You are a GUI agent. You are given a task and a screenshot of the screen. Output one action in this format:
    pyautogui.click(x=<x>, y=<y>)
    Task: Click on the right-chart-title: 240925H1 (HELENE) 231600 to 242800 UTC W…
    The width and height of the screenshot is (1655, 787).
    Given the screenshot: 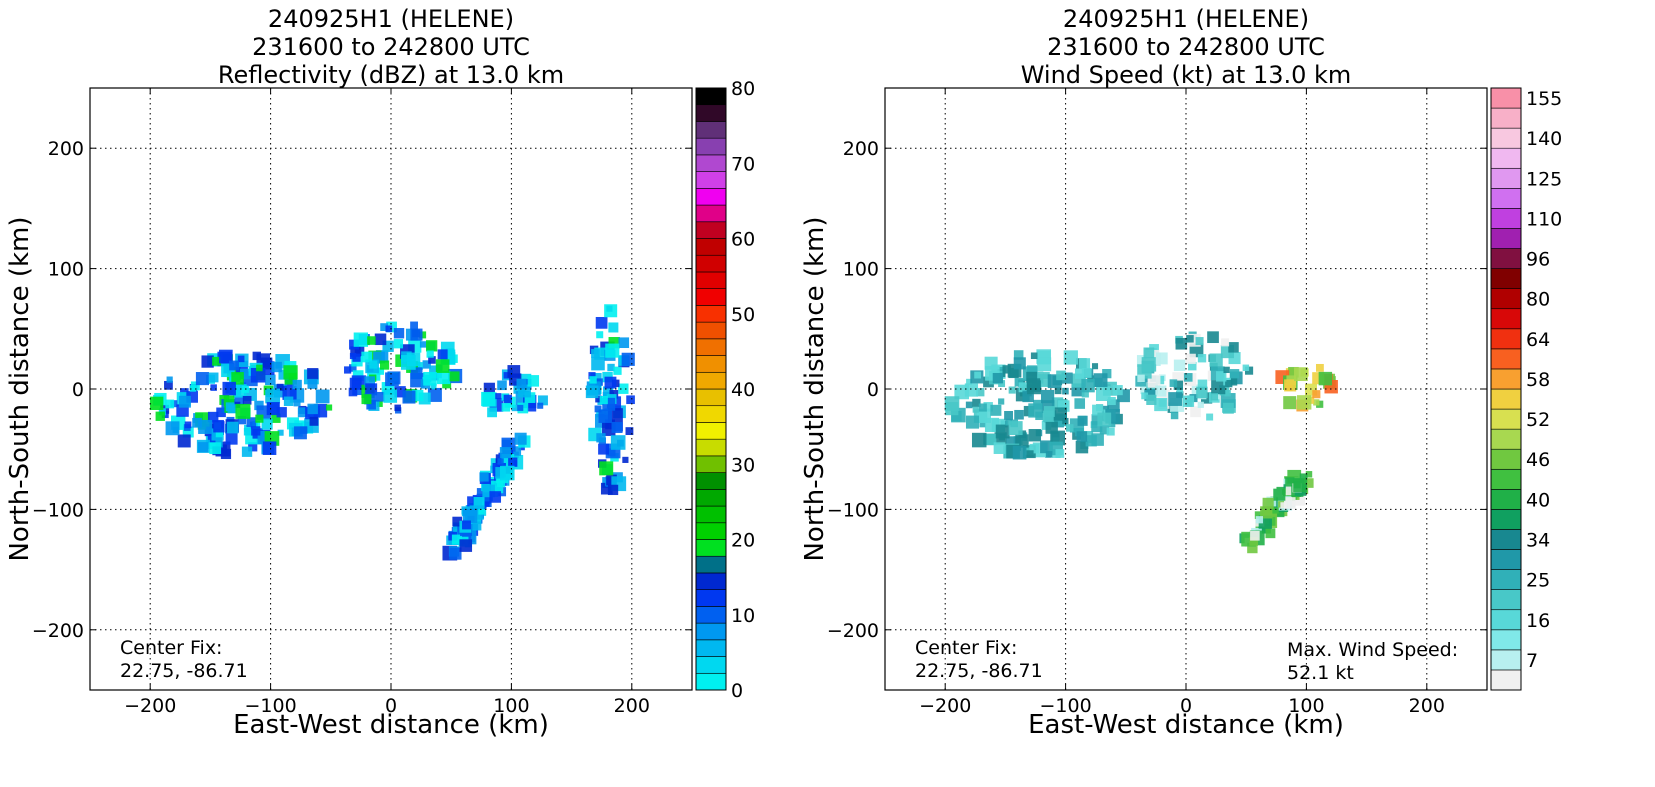 What is the action you would take?
    pyautogui.click(x=1186, y=47)
    